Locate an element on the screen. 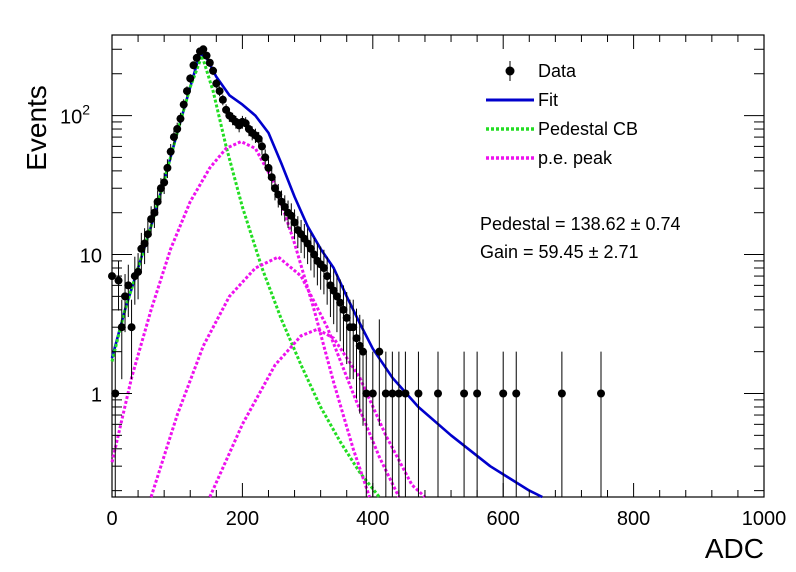 This screenshot has height=572, width=796. x-tick-label: 200 is located at coordinates (242, 519).